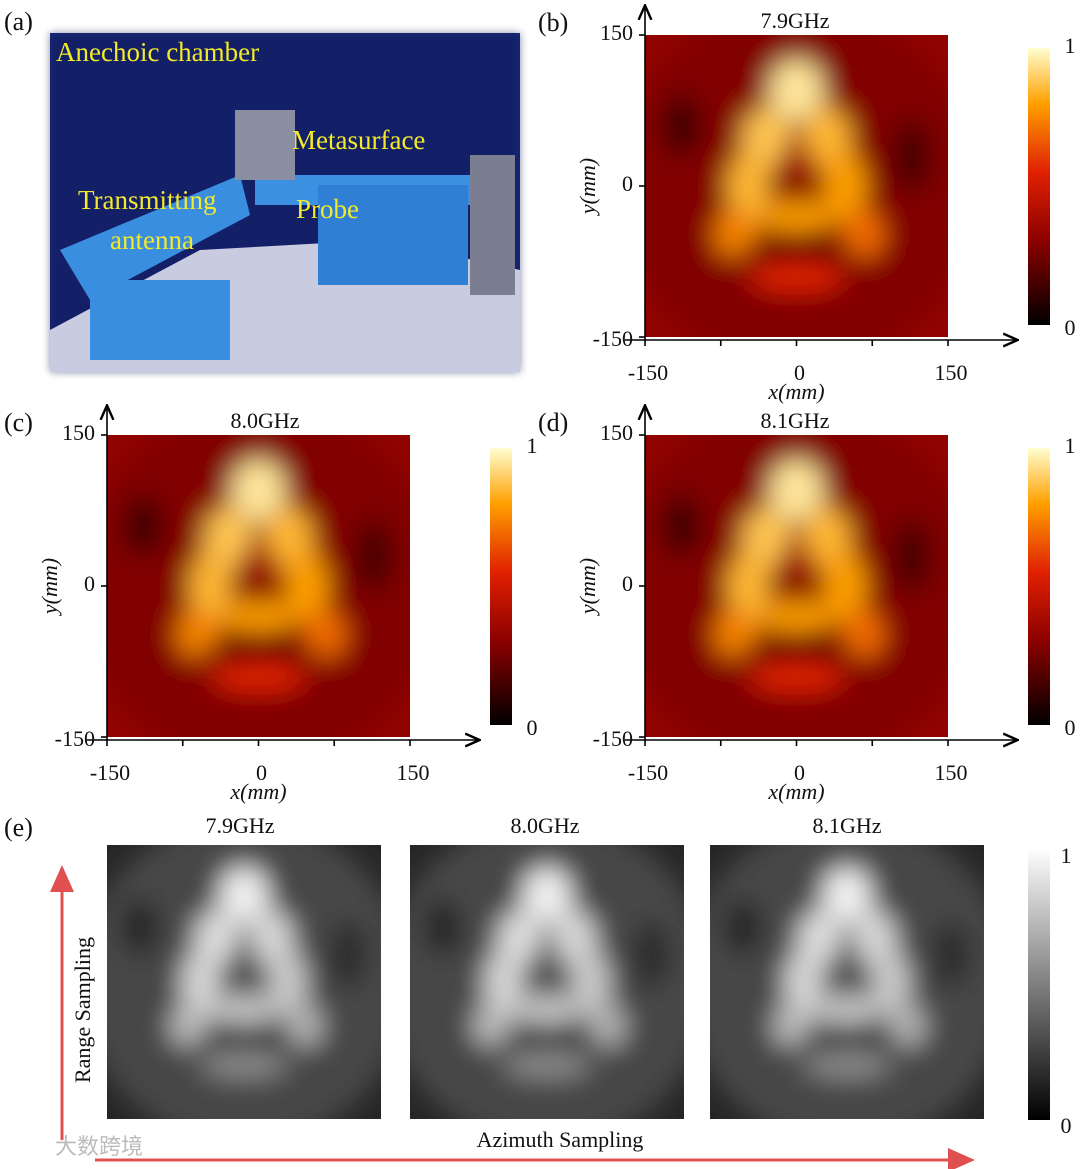  I want to click on x-tick-label: -150, so click(648, 772).